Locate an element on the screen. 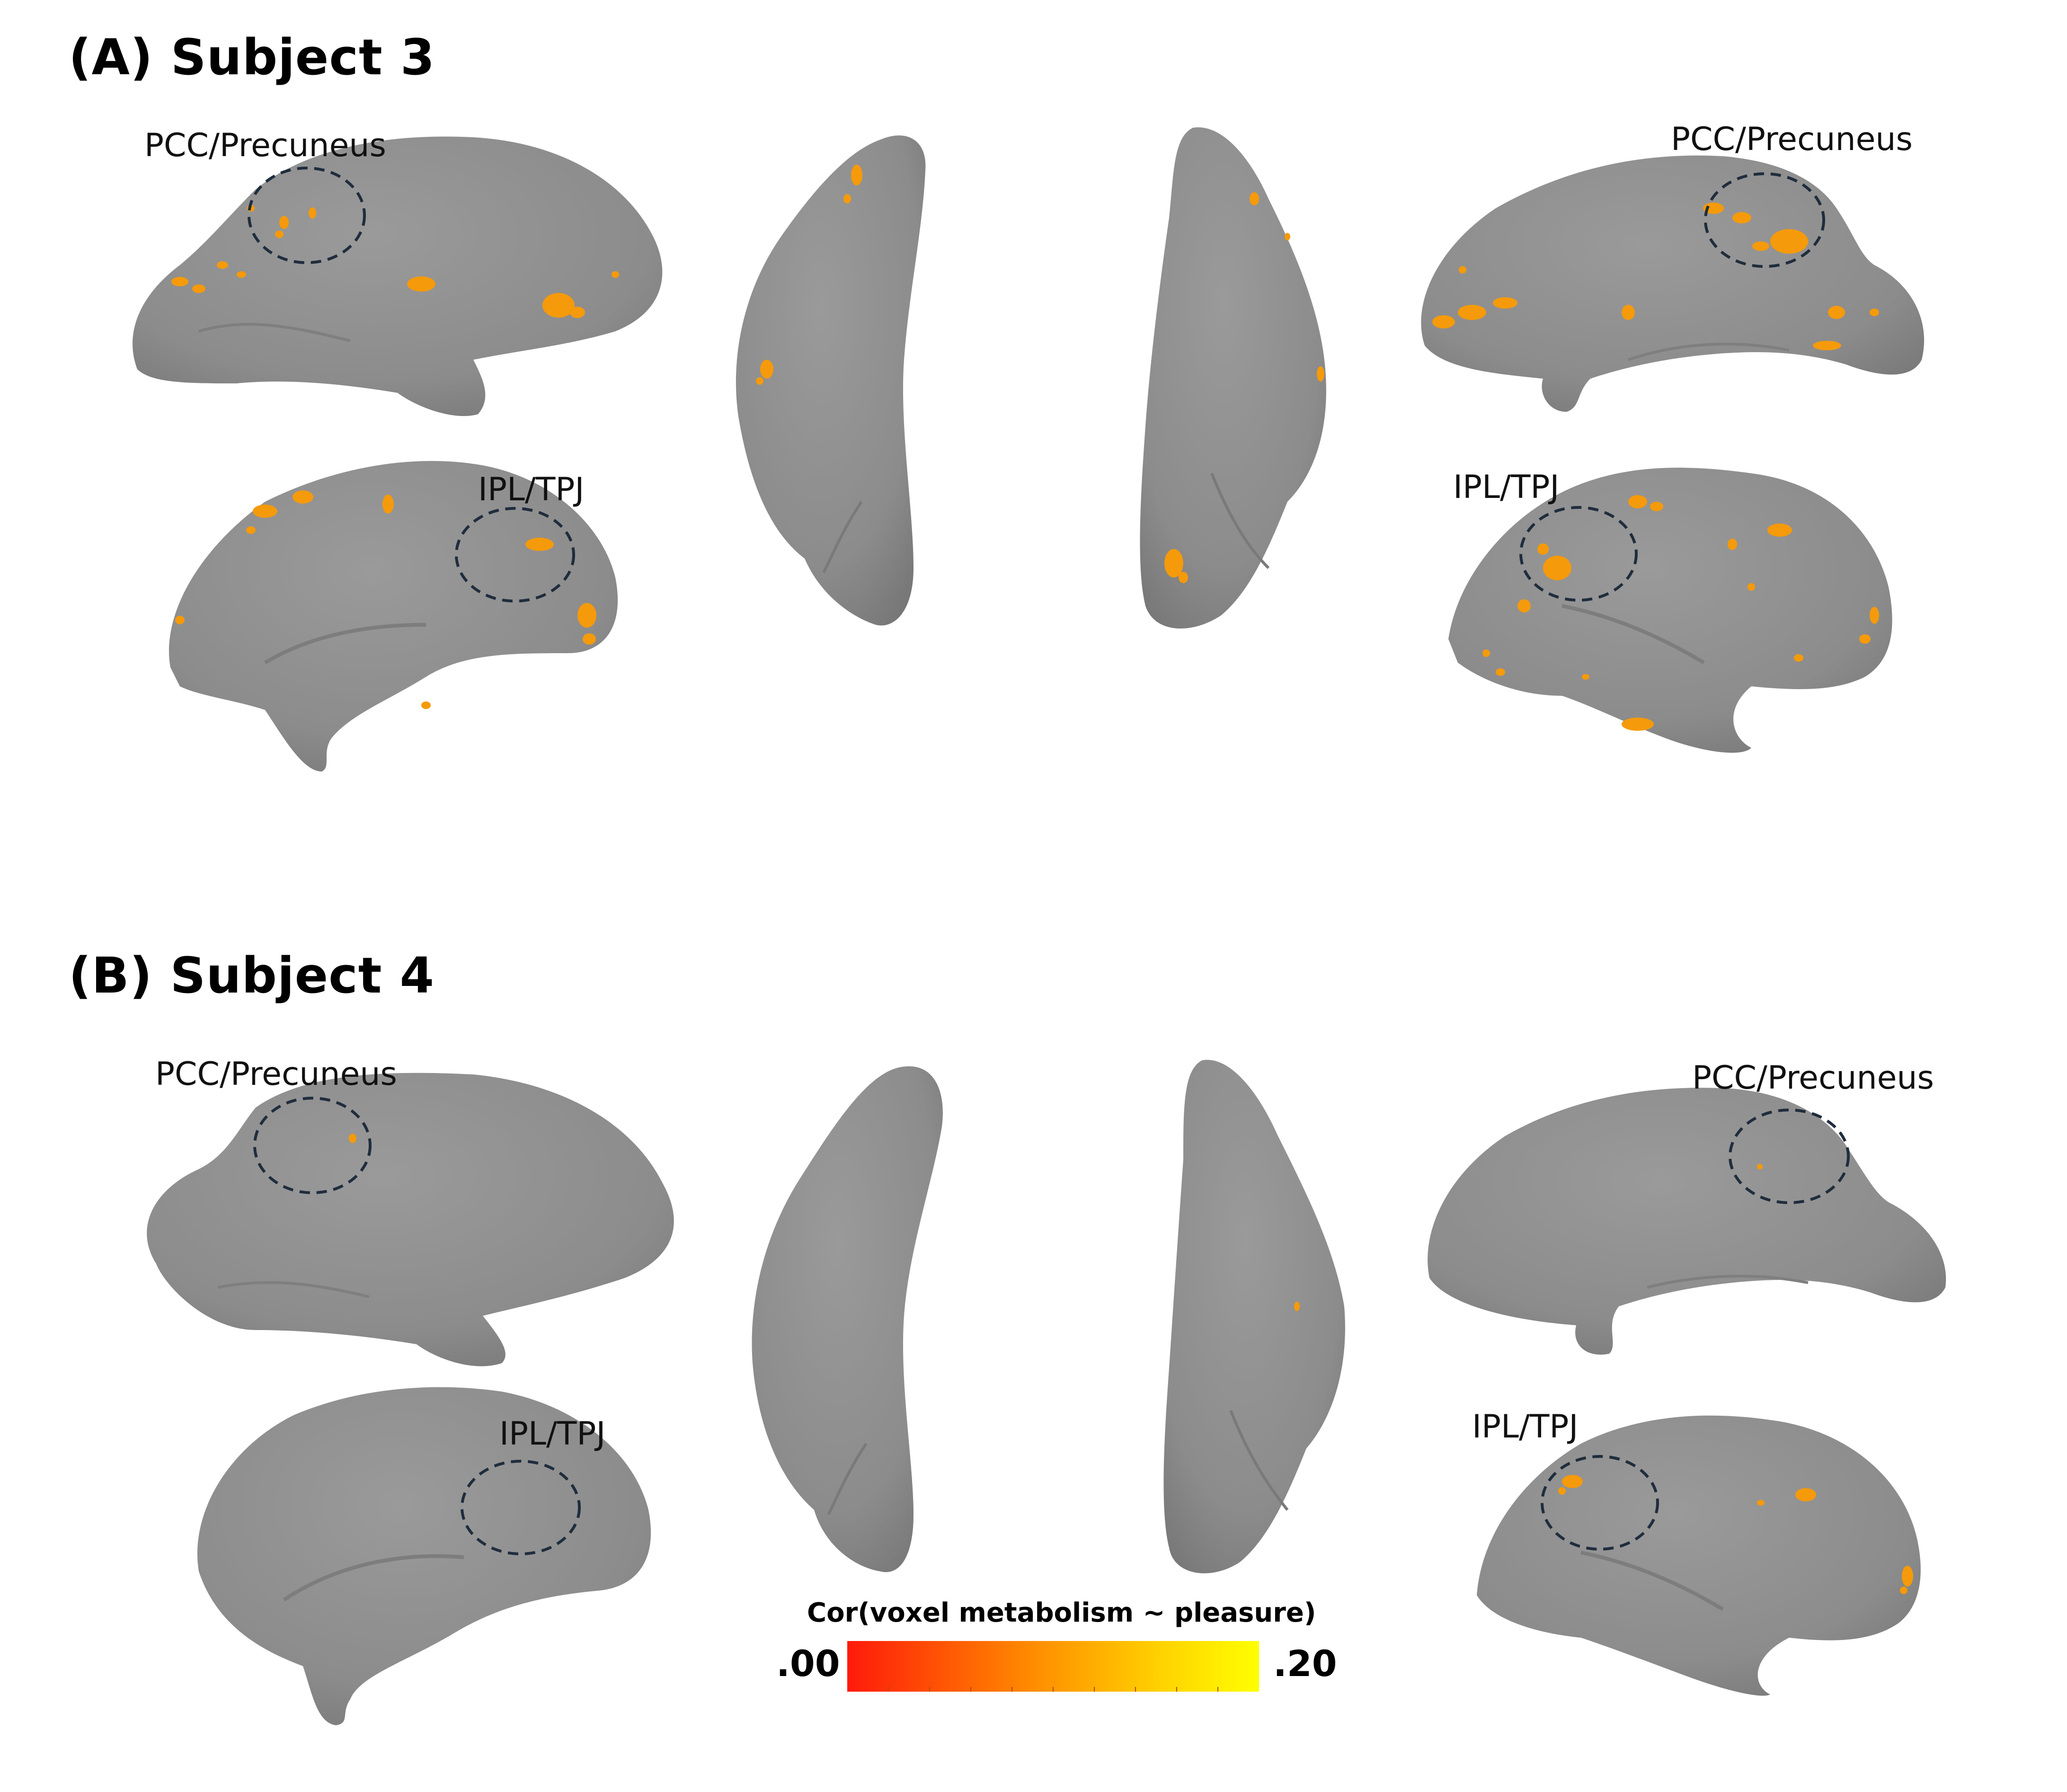 This screenshot has height=1792, width=2067. a-left-lateral-label: IPL/TPJ is located at coordinates (531, 489).